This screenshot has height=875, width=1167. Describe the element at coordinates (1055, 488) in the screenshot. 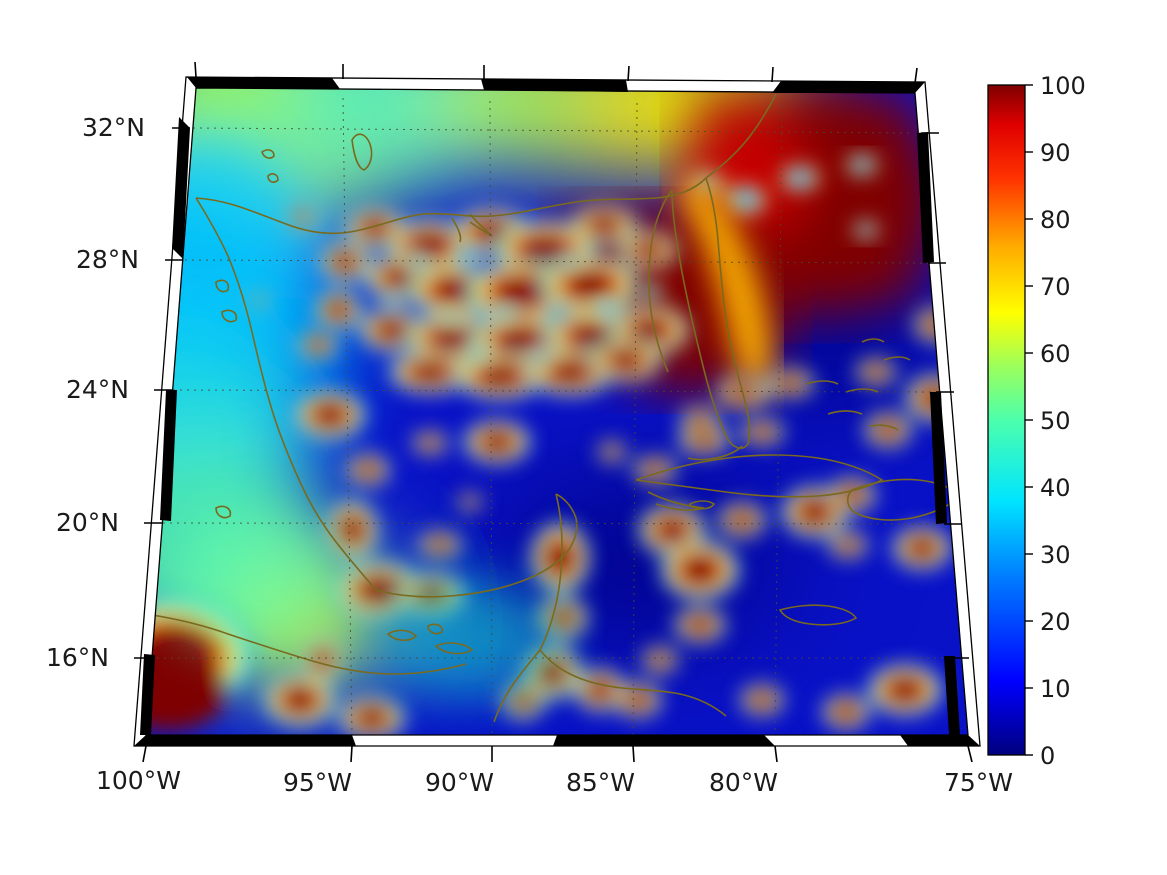

I see `colorbar-label-40: 40` at that location.